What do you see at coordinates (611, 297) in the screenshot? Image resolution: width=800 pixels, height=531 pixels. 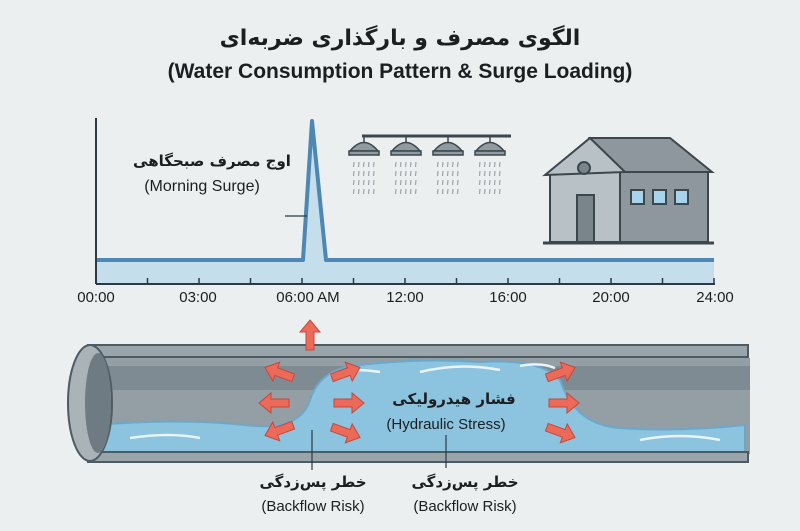 I see `tick-label: 20:00` at bounding box center [611, 297].